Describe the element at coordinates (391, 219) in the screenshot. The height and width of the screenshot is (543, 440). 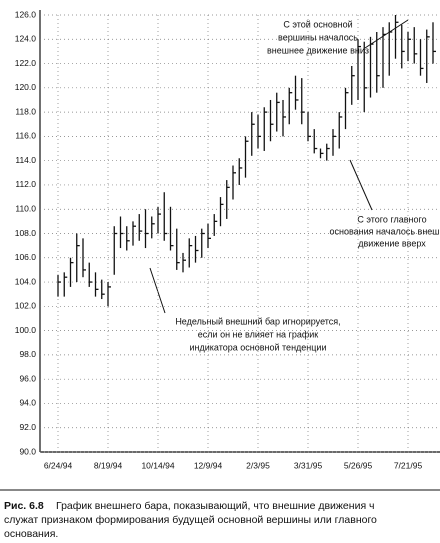
I see `annotation: С этого главного` at that location.